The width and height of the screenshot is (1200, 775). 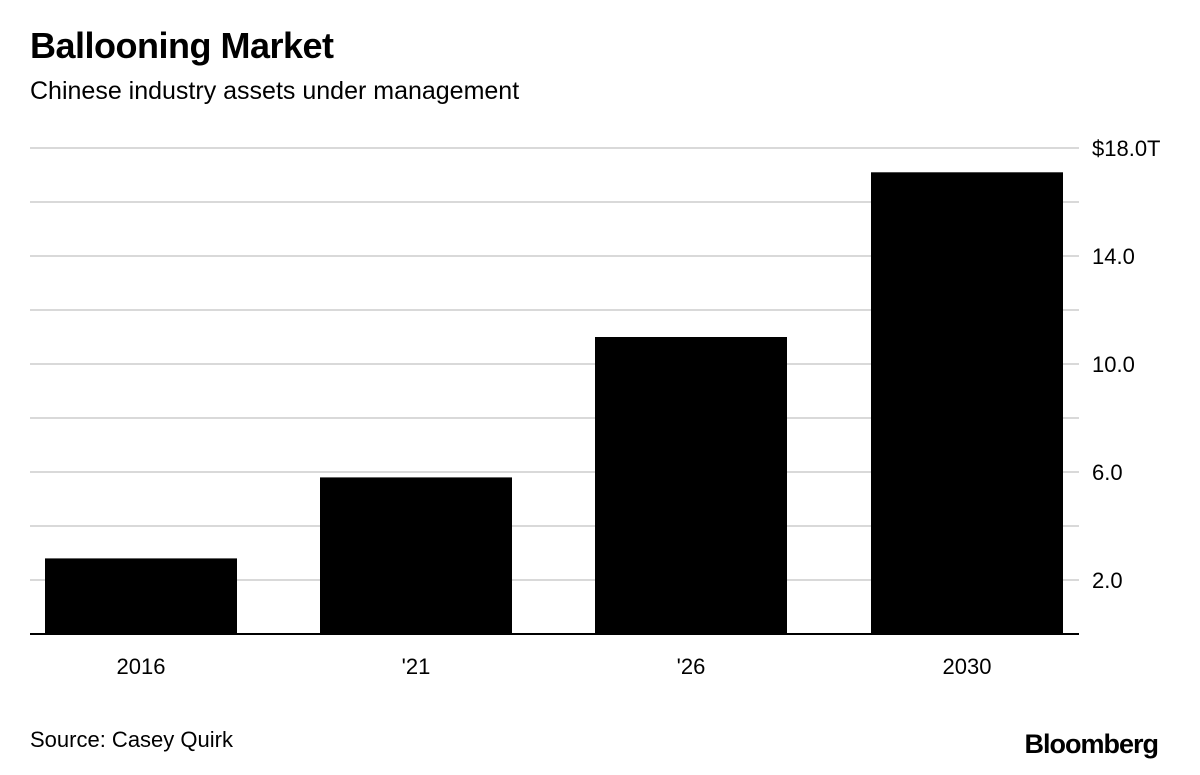 I want to click on y-tick-label: $18.0T, so click(x=1126, y=148).